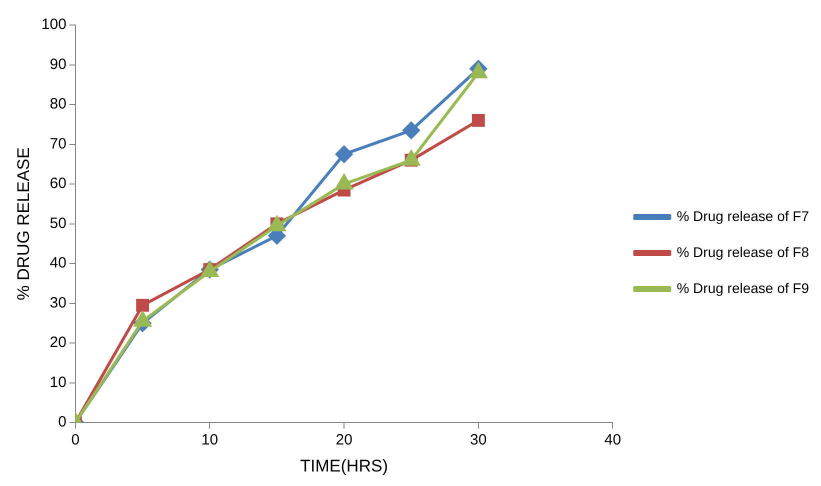  Describe the element at coordinates (58, 143) in the screenshot. I see `y-tick-label: 70` at that location.